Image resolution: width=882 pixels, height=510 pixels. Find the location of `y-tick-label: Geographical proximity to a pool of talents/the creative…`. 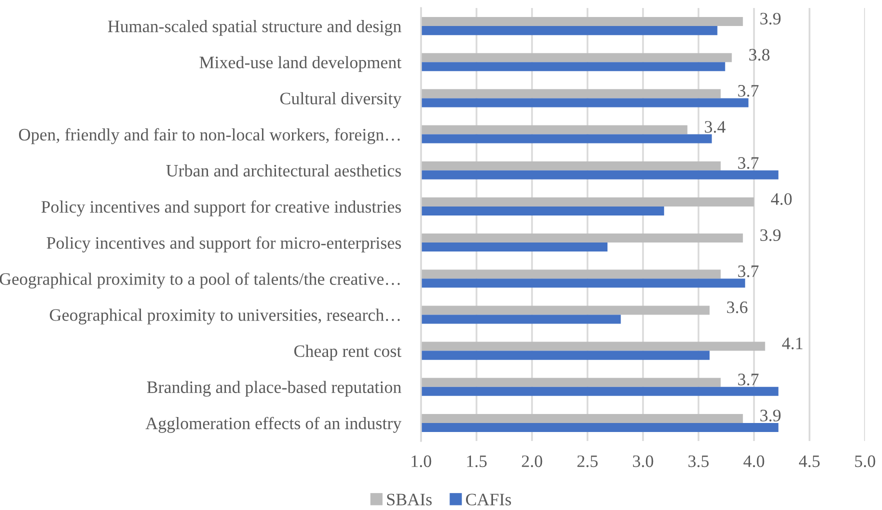

y-tick-label: Geographical proximity to a pool of talents/the creative… is located at coordinates (200, 280).